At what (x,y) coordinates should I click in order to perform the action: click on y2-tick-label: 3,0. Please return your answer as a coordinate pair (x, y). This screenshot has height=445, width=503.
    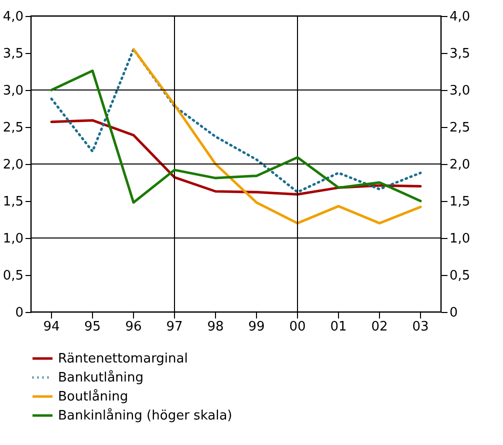
    Looking at the image, I should click on (460, 91).